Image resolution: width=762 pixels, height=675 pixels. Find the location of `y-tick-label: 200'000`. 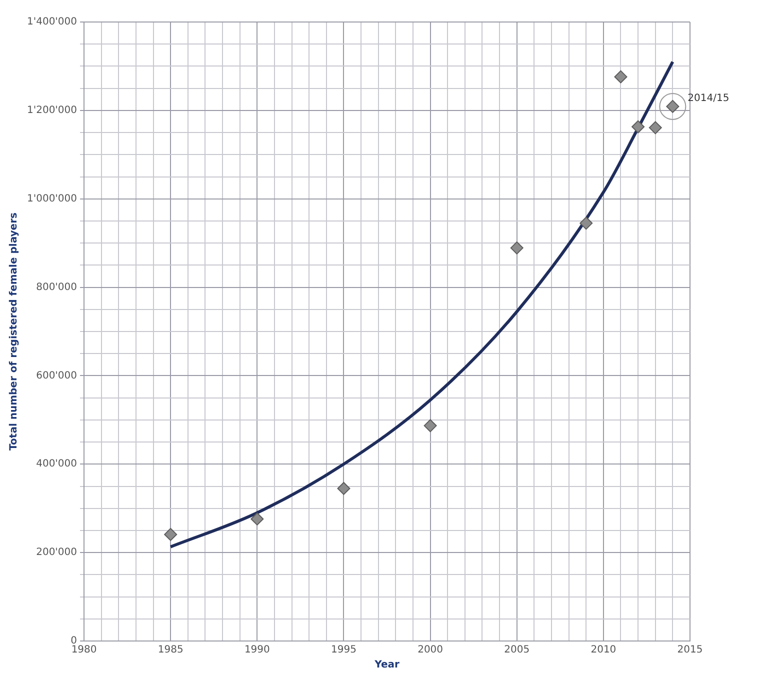

y-tick-label: 200'000 is located at coordinates (57, 552).